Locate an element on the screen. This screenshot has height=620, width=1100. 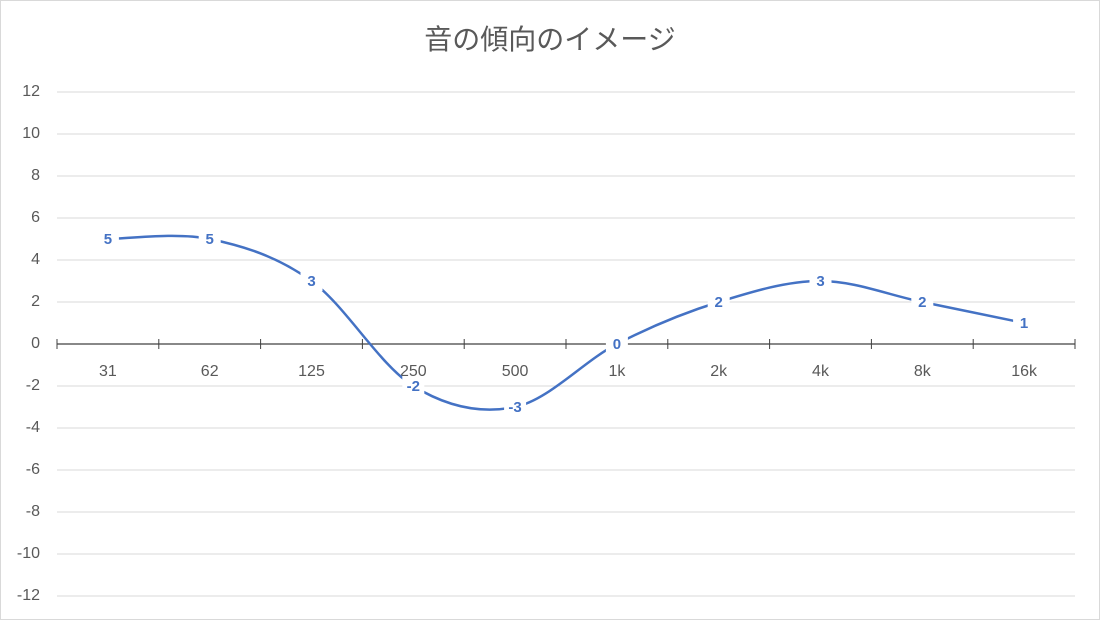
x-tick-label: 250 is located at coordinates (413, 371).